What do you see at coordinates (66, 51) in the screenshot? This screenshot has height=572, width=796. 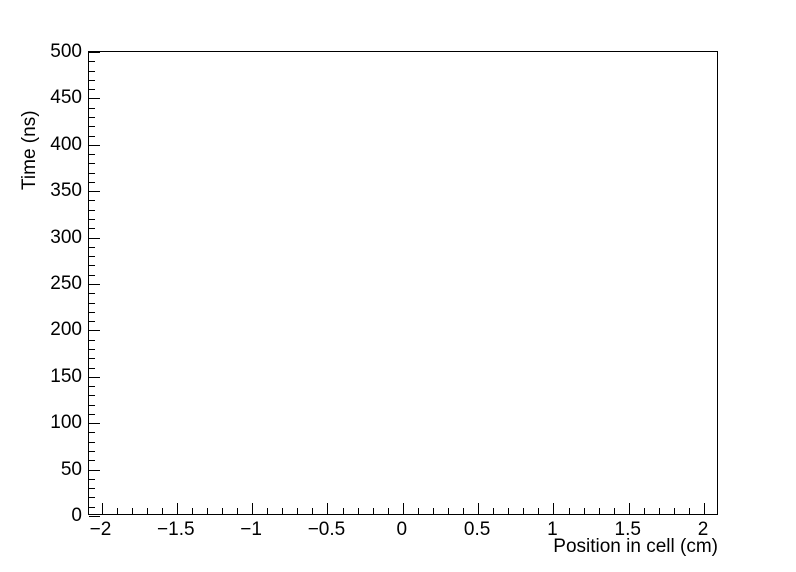 I see `y-axis-tick-label: 500` at bounding box center [66, 51].